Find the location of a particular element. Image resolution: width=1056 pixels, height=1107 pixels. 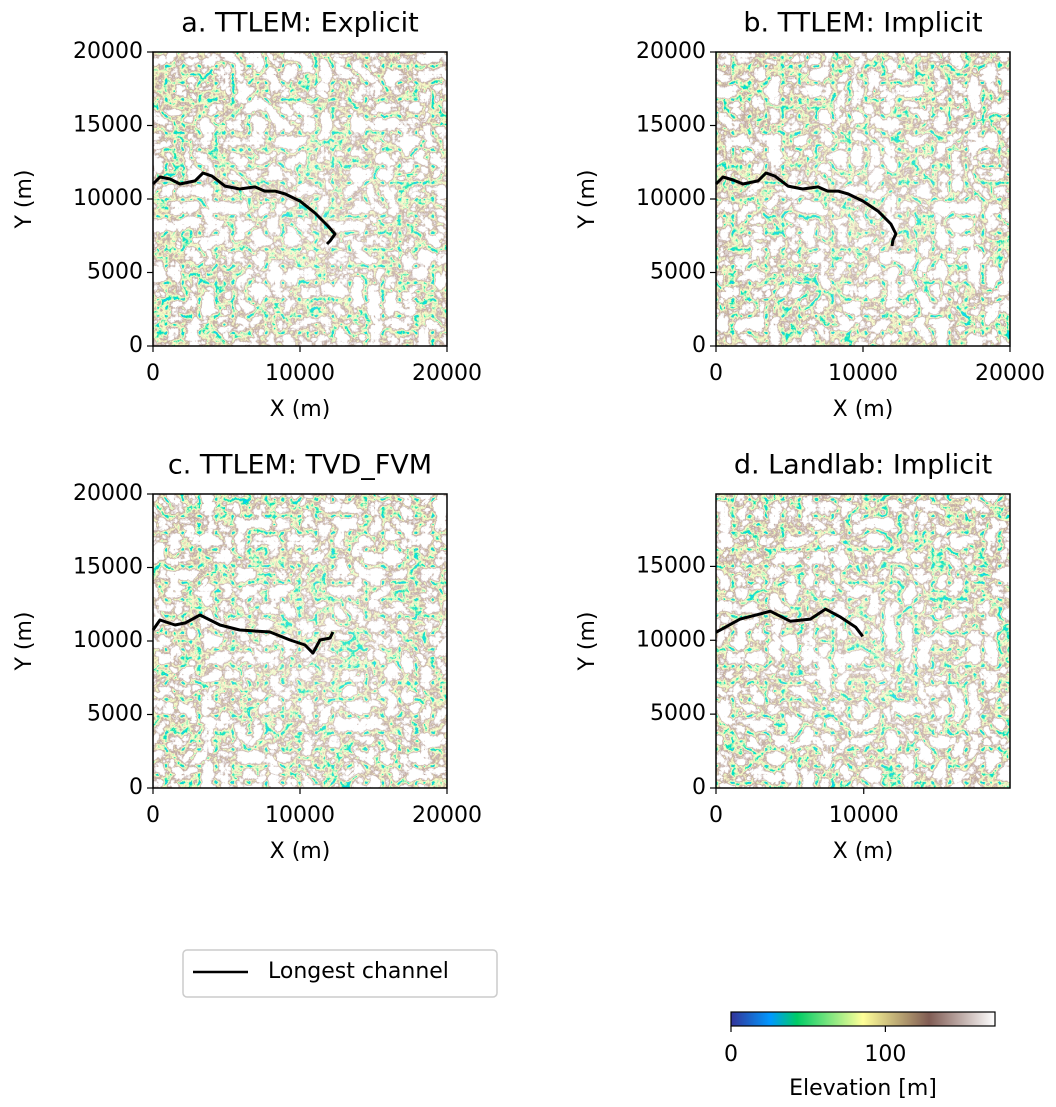

panel-title: c. TTLEM: TVD_FVM is located at coordinates (300, 465).